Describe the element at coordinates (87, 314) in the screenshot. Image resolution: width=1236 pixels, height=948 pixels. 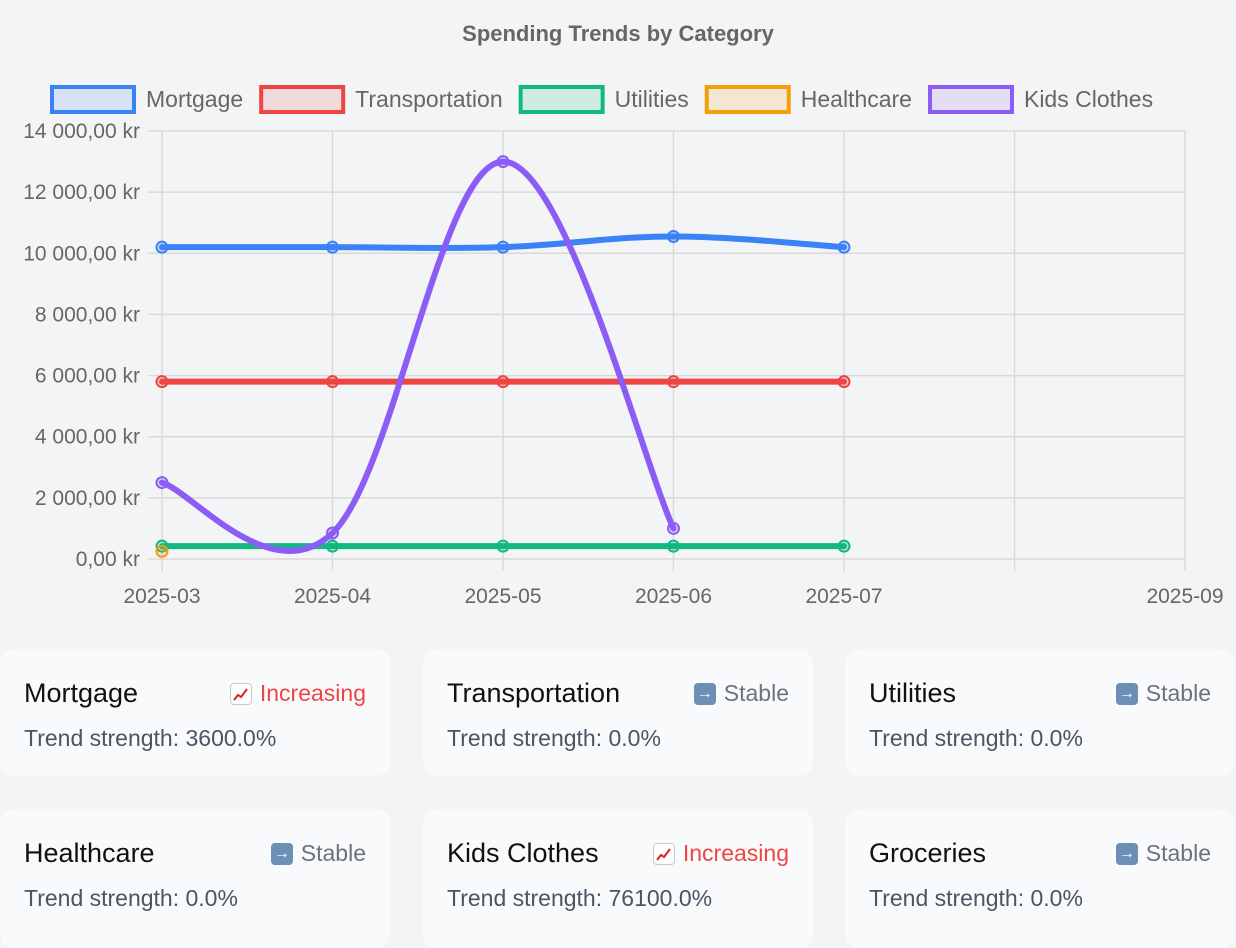
I see `y-tick-label: 8 000,00 kr` at that location.